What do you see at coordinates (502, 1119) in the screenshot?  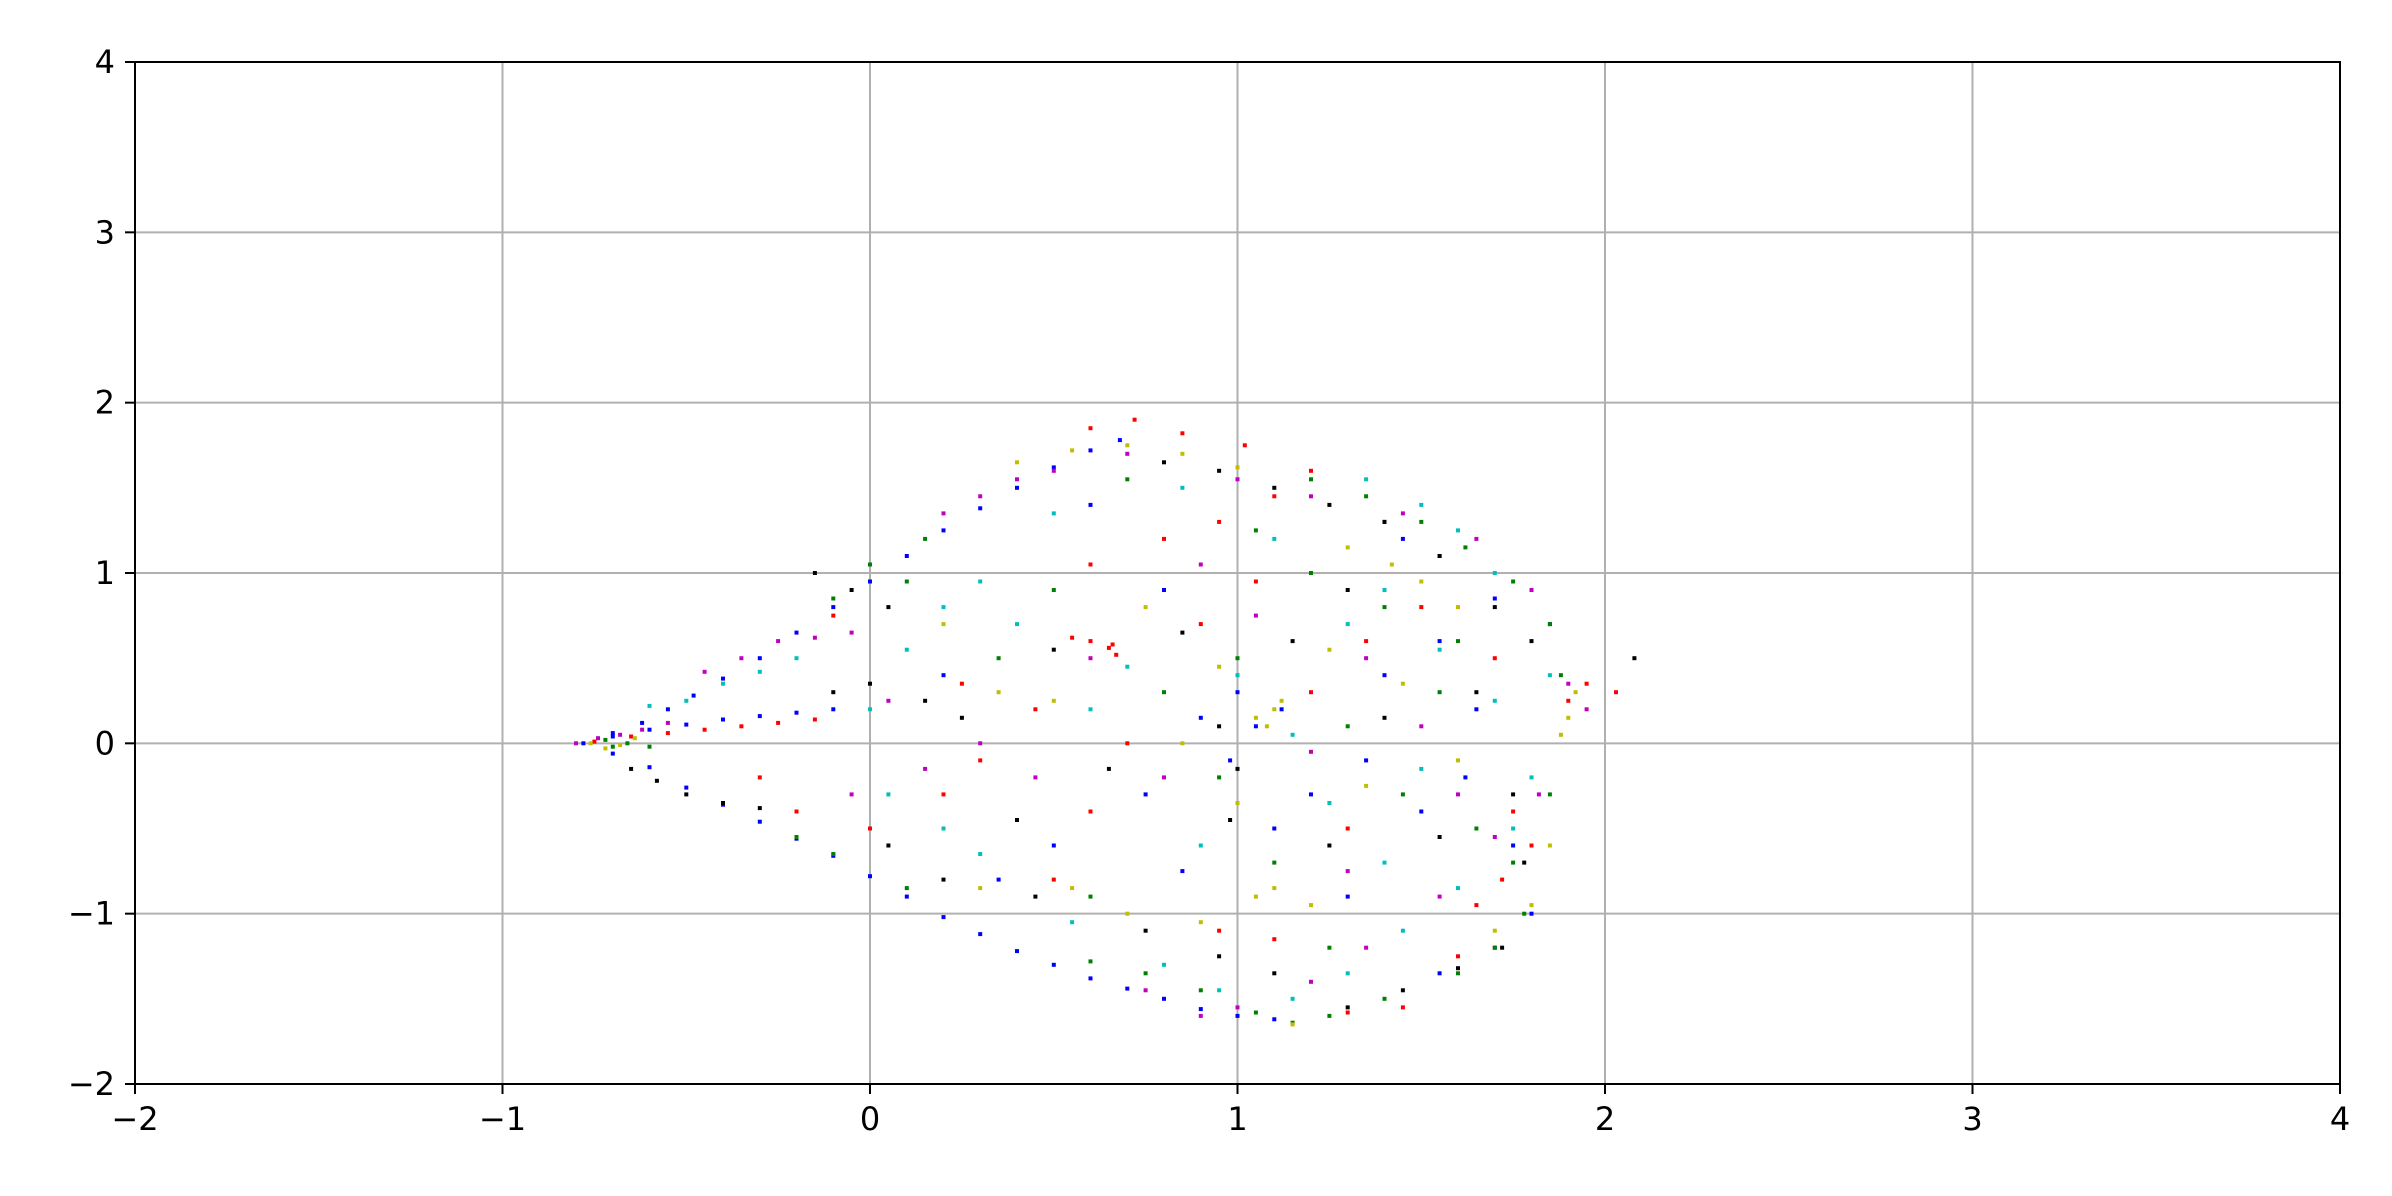 I see `x-tick-label: −1` at bounding box center [502, 1119].